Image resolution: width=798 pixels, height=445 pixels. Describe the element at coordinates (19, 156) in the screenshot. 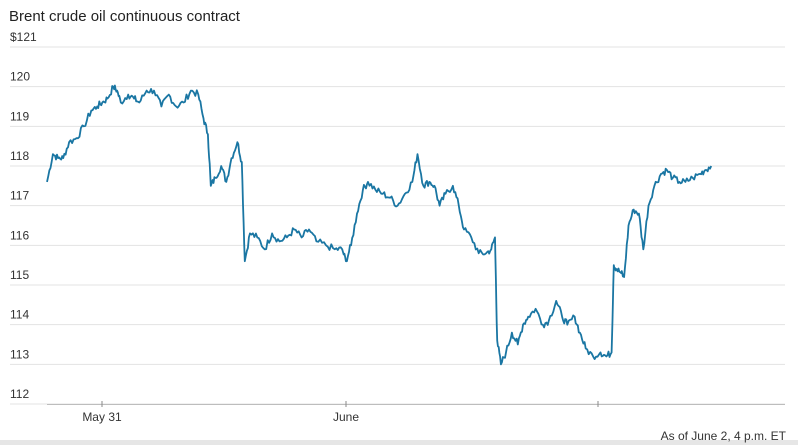

I see `y-tick-label: 118` at that location.